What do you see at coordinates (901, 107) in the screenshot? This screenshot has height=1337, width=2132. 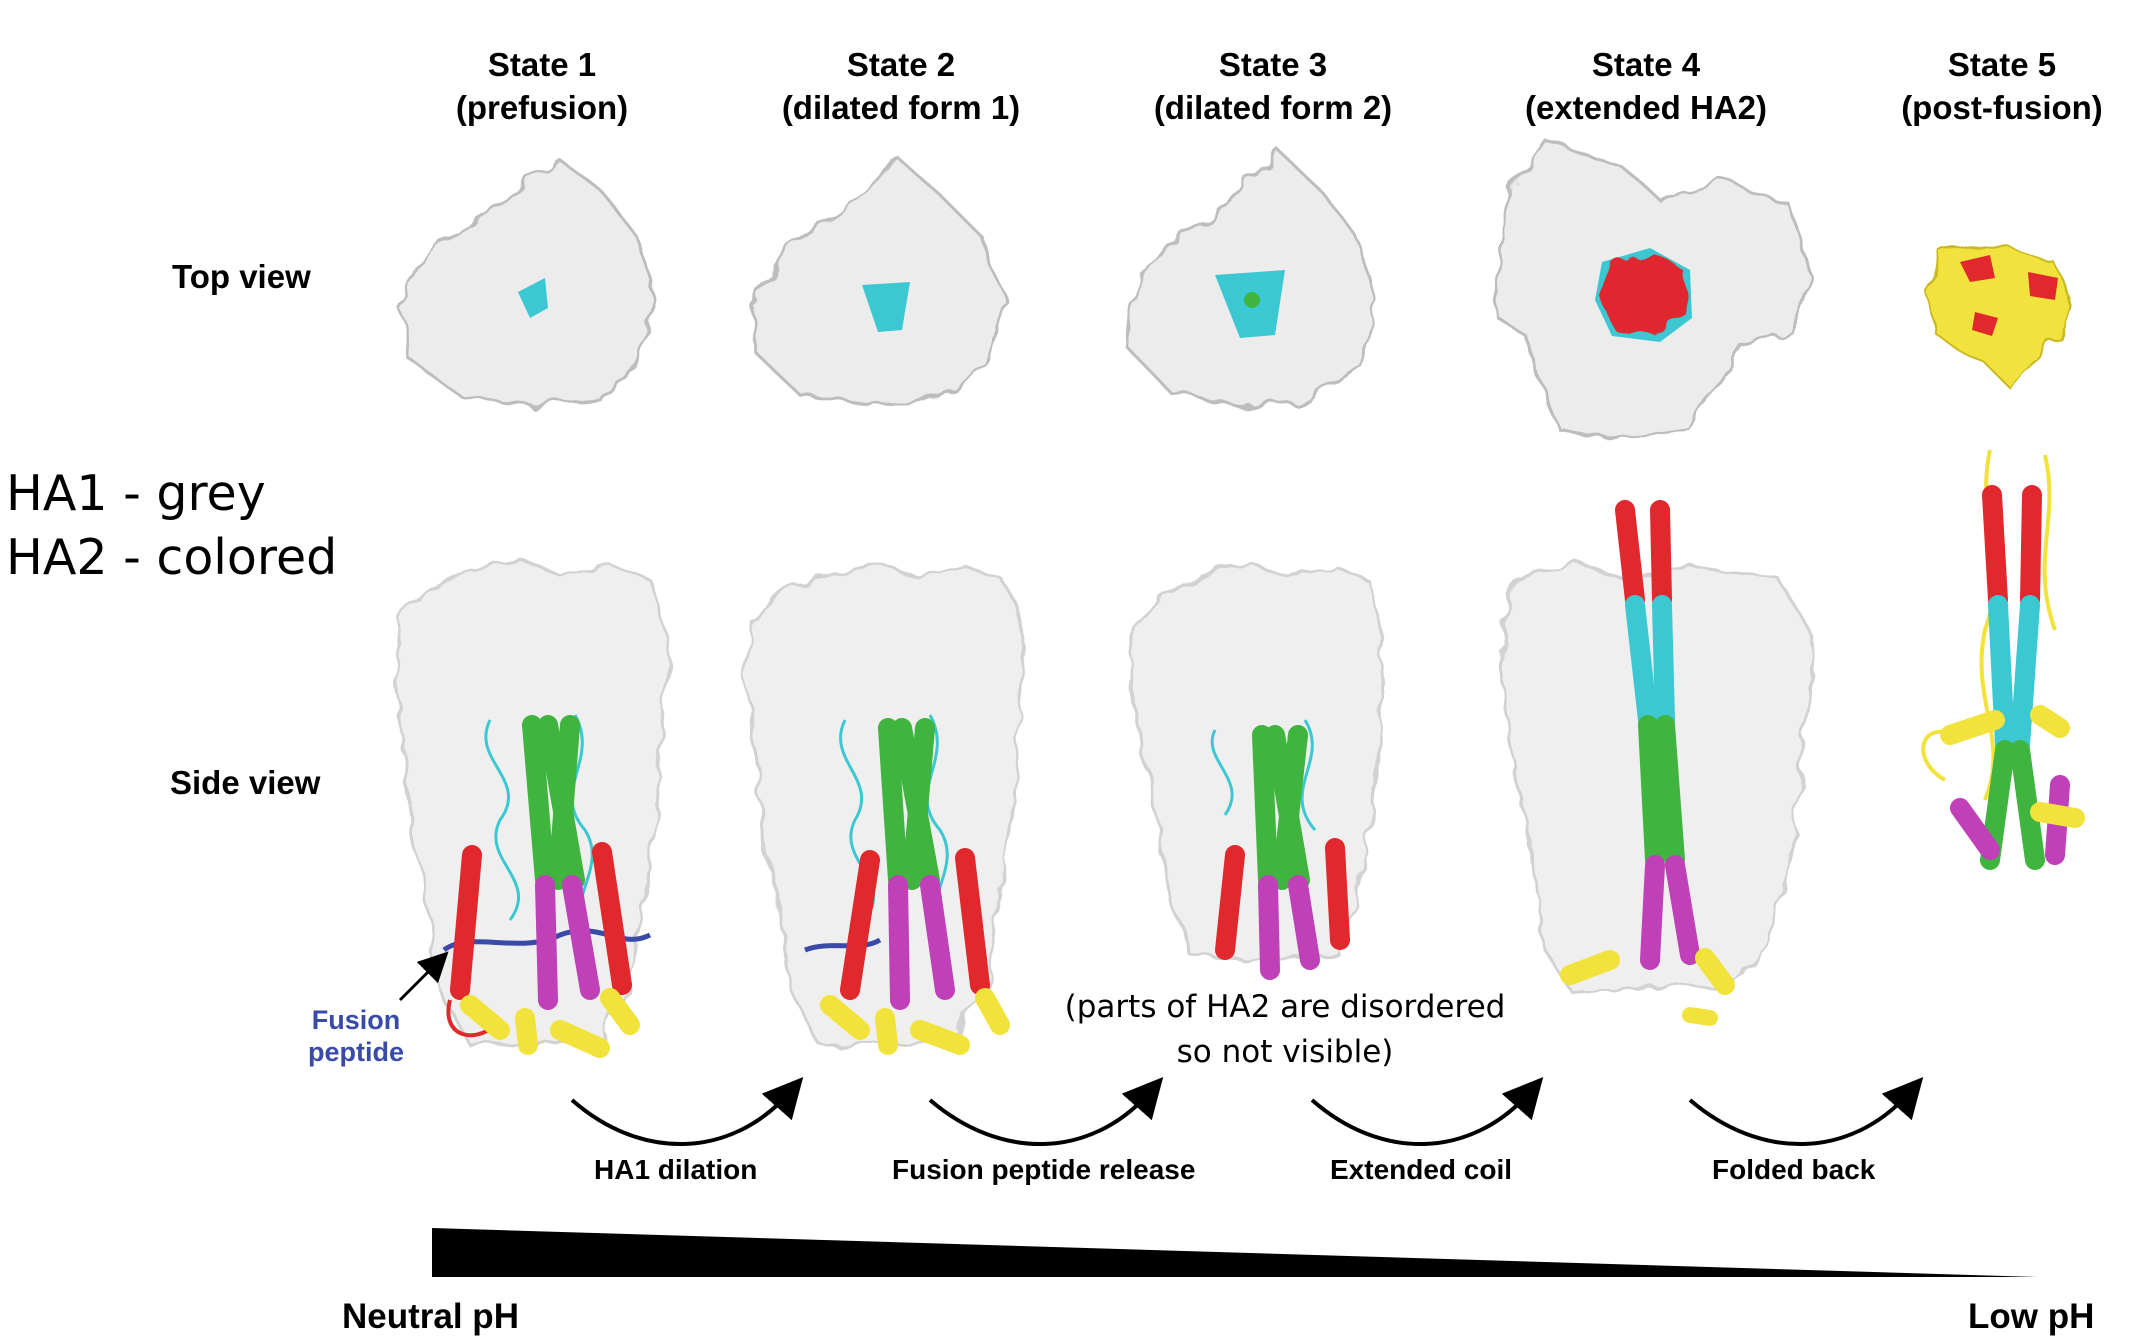 I see `state-2-subtitle: (dilated form 1)` at bounding box center [901, 107].